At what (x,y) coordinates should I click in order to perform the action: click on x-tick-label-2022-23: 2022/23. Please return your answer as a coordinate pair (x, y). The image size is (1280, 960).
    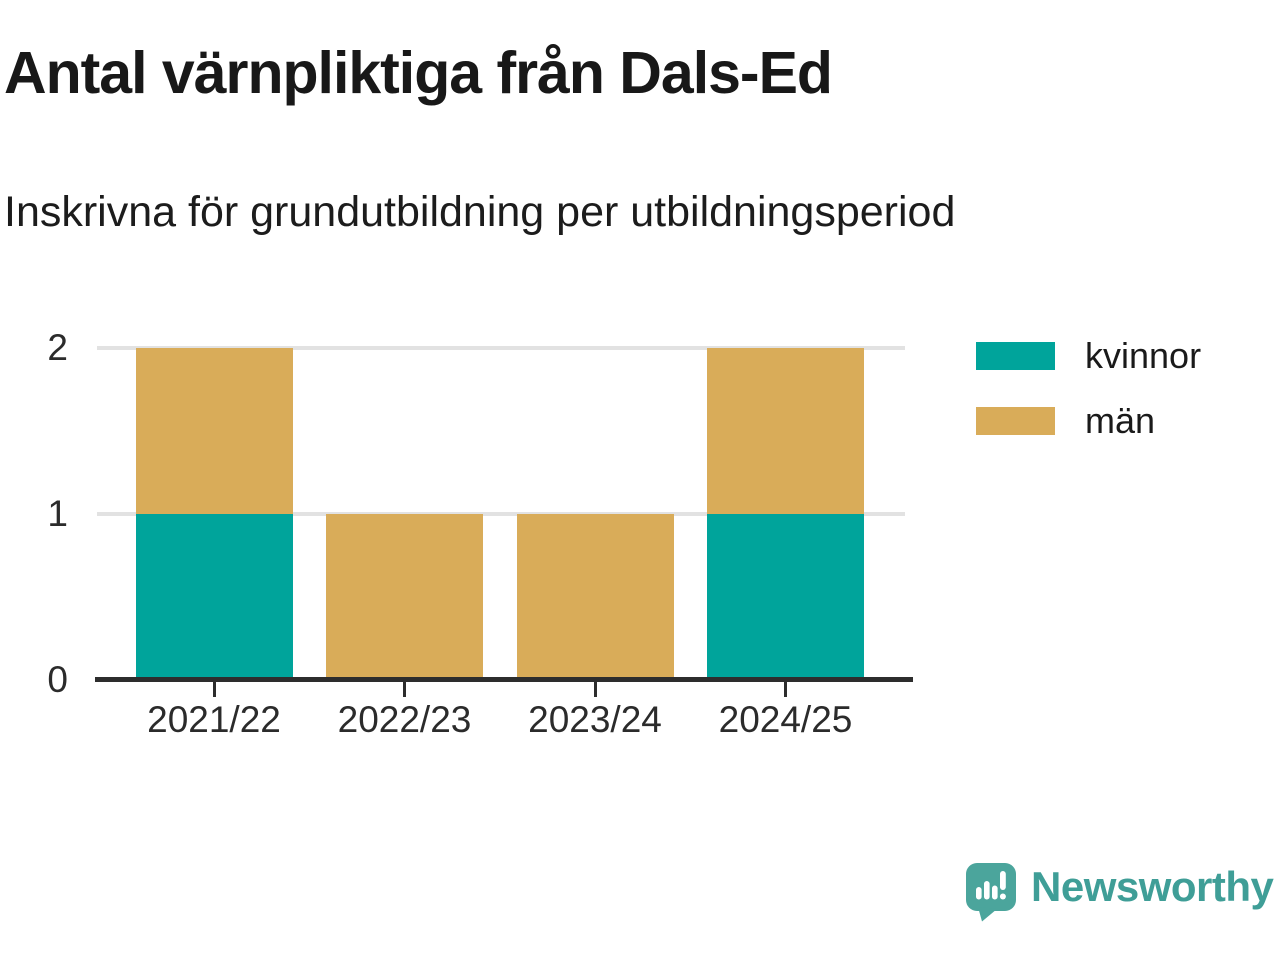
    Looking at the image, I should click on (404, 719).